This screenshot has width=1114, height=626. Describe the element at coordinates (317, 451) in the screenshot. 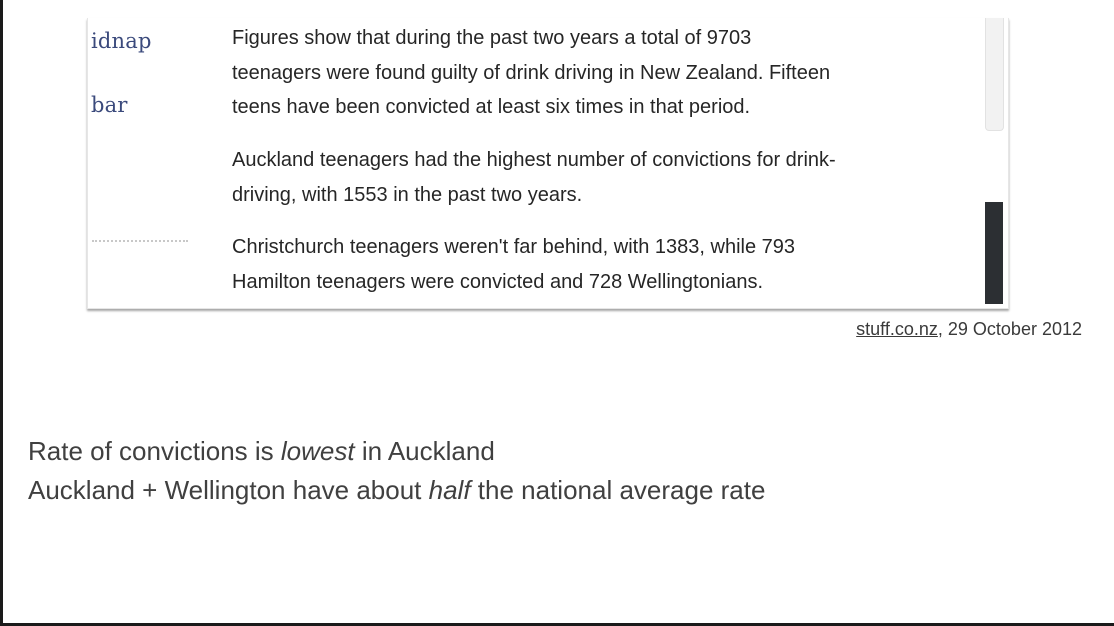

I see `emphasis: lowest` at that location.